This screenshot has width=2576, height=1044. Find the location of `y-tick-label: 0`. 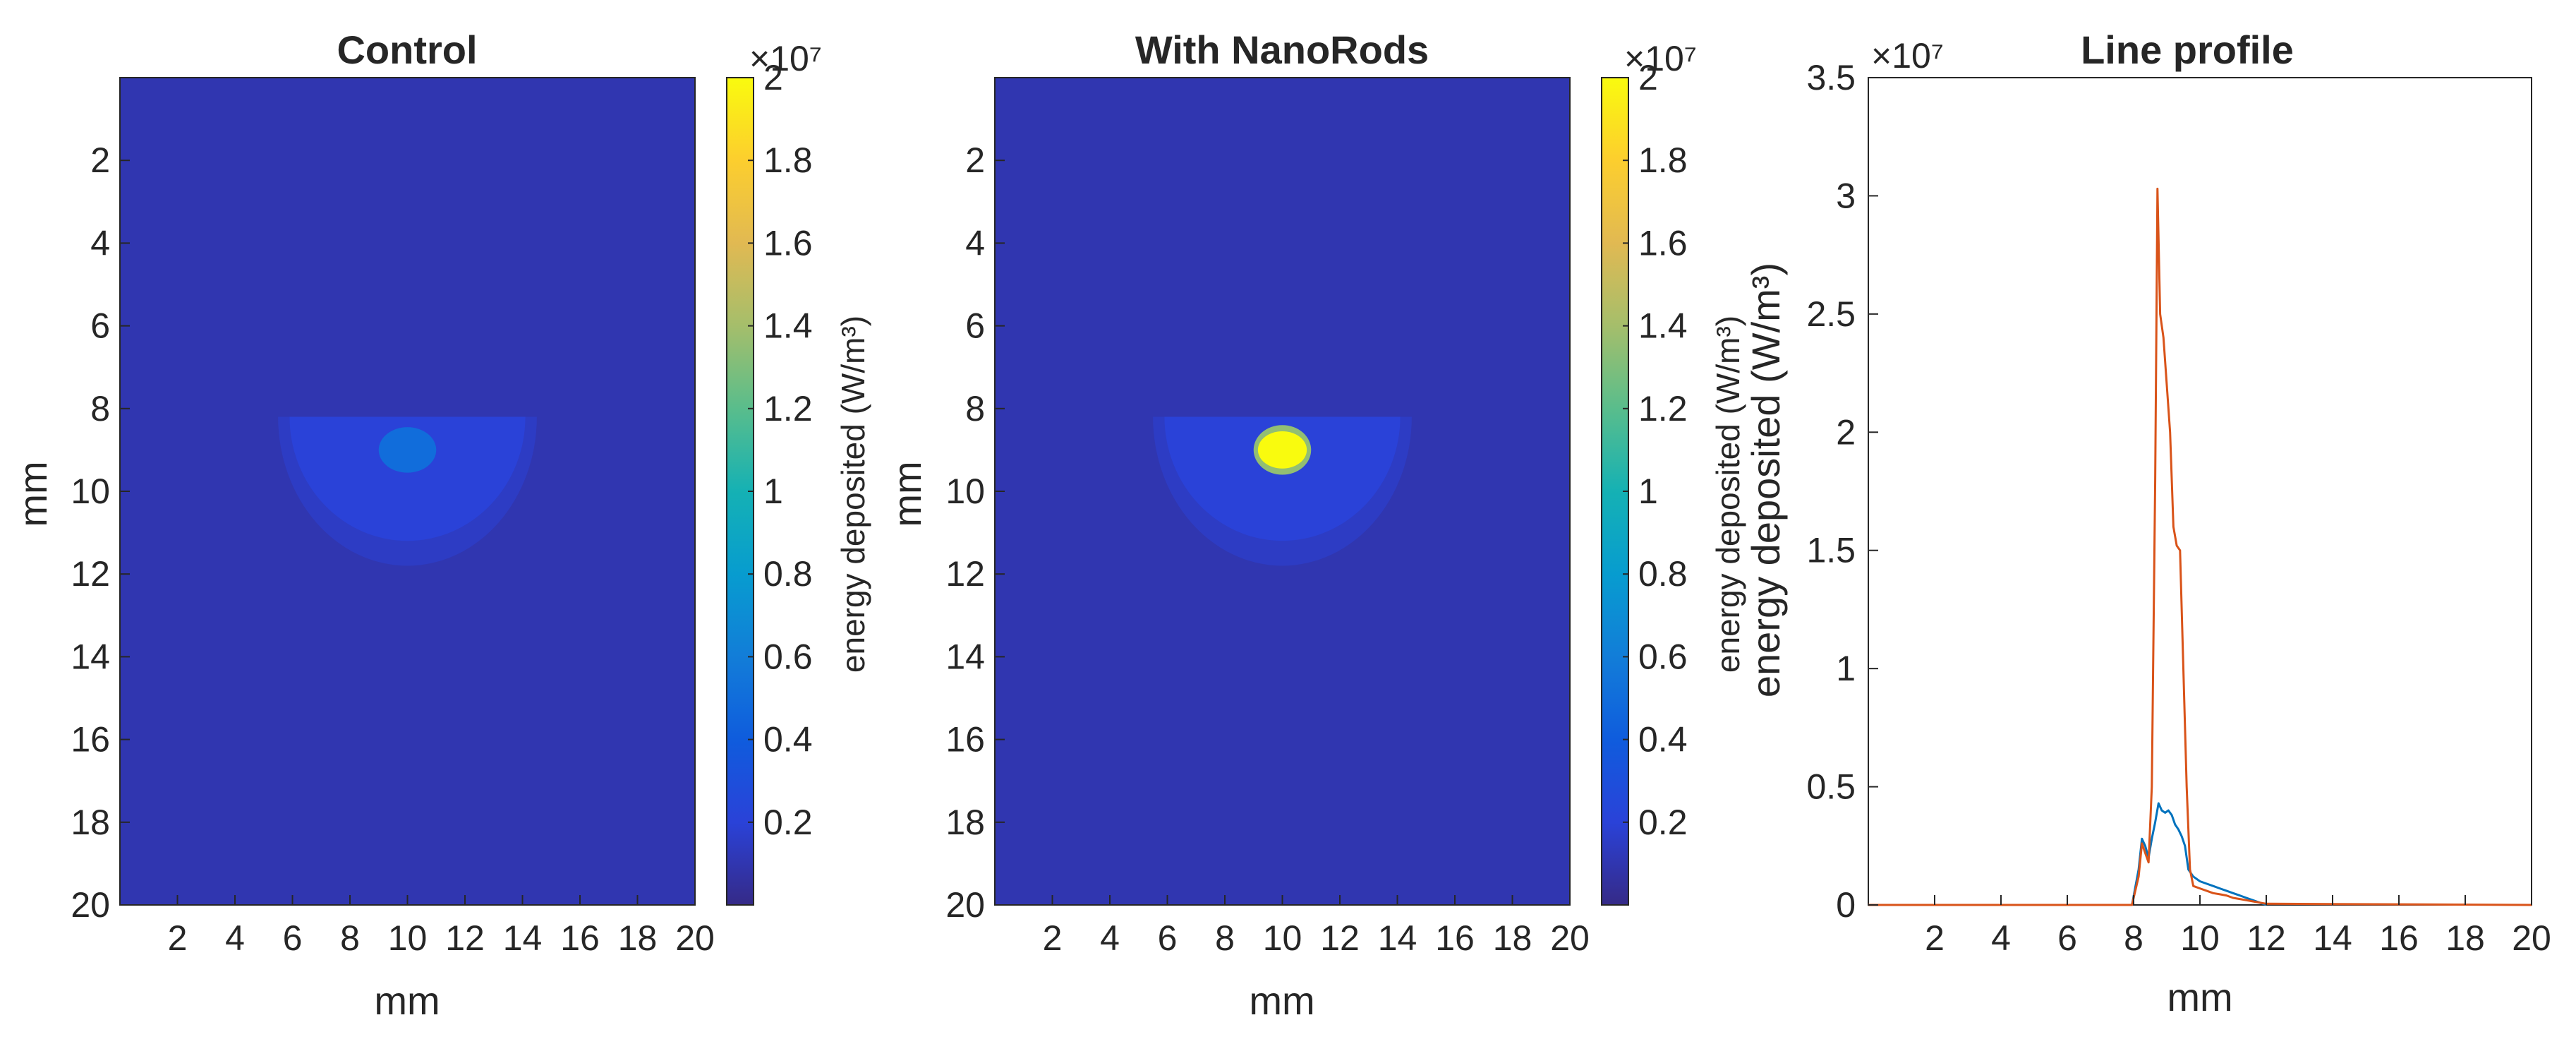

y-tick-label: 0 is located at coordinates (1846, 905).